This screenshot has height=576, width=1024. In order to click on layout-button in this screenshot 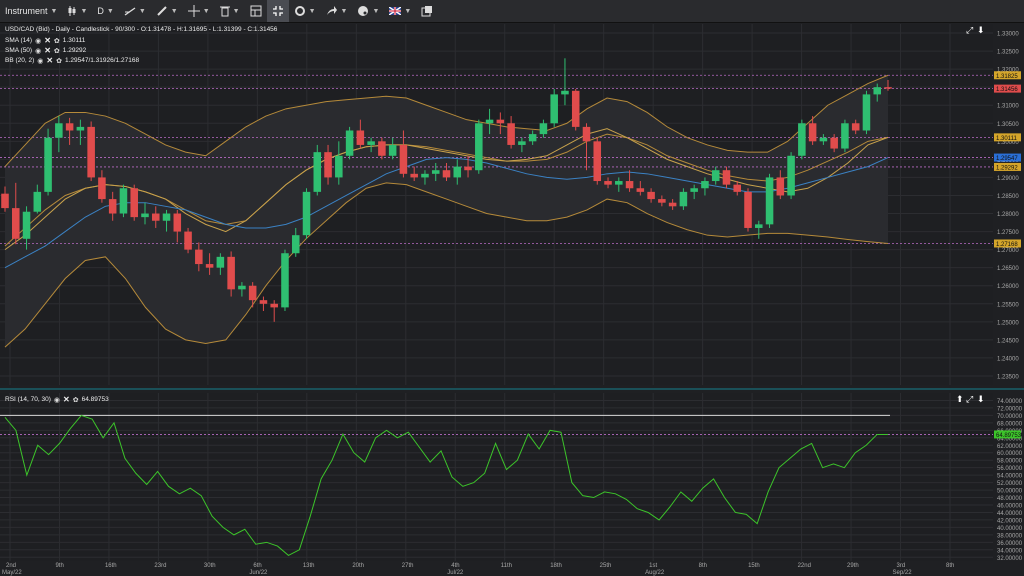, I will do `click(256, 11)`.